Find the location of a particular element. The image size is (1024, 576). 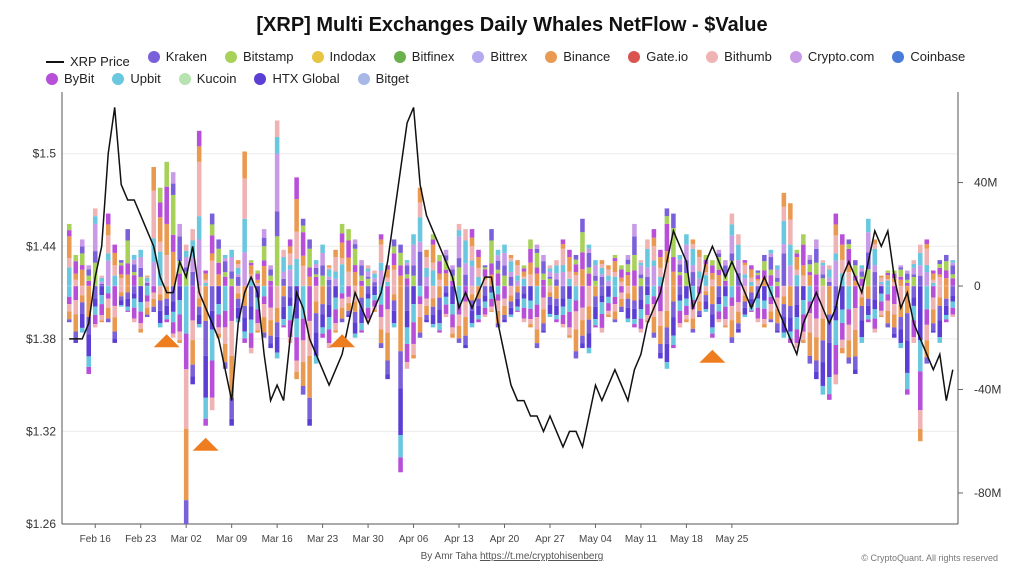

x-tick-label: Mar 30 is located at coordinates (369, 539).